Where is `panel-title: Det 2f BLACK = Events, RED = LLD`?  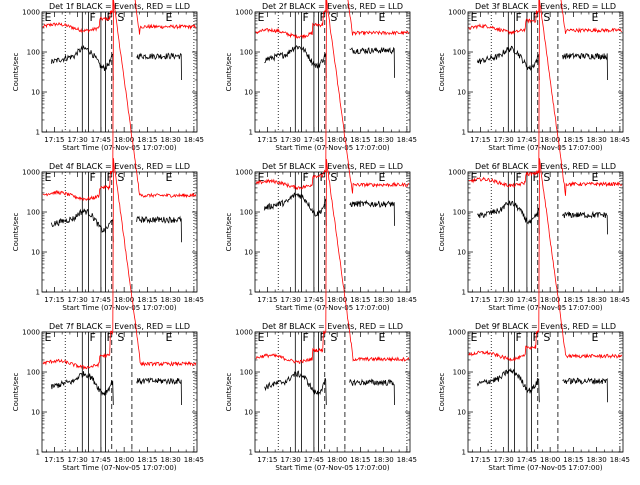 panel-title: Det 2f BLACK = Events, RED = LLD is located at coordinates (332, 6).